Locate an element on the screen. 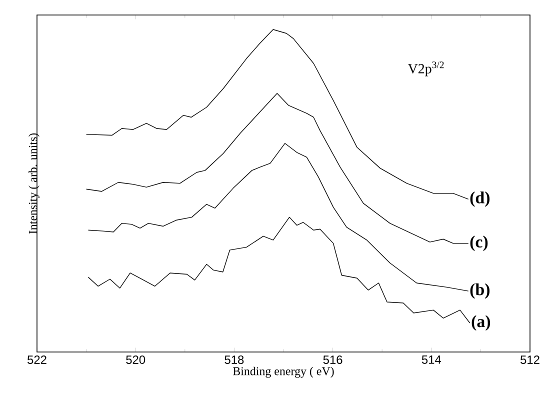 This screenshot has width=542, height=409. series-label: (a) is located at coordinates (481, 323).